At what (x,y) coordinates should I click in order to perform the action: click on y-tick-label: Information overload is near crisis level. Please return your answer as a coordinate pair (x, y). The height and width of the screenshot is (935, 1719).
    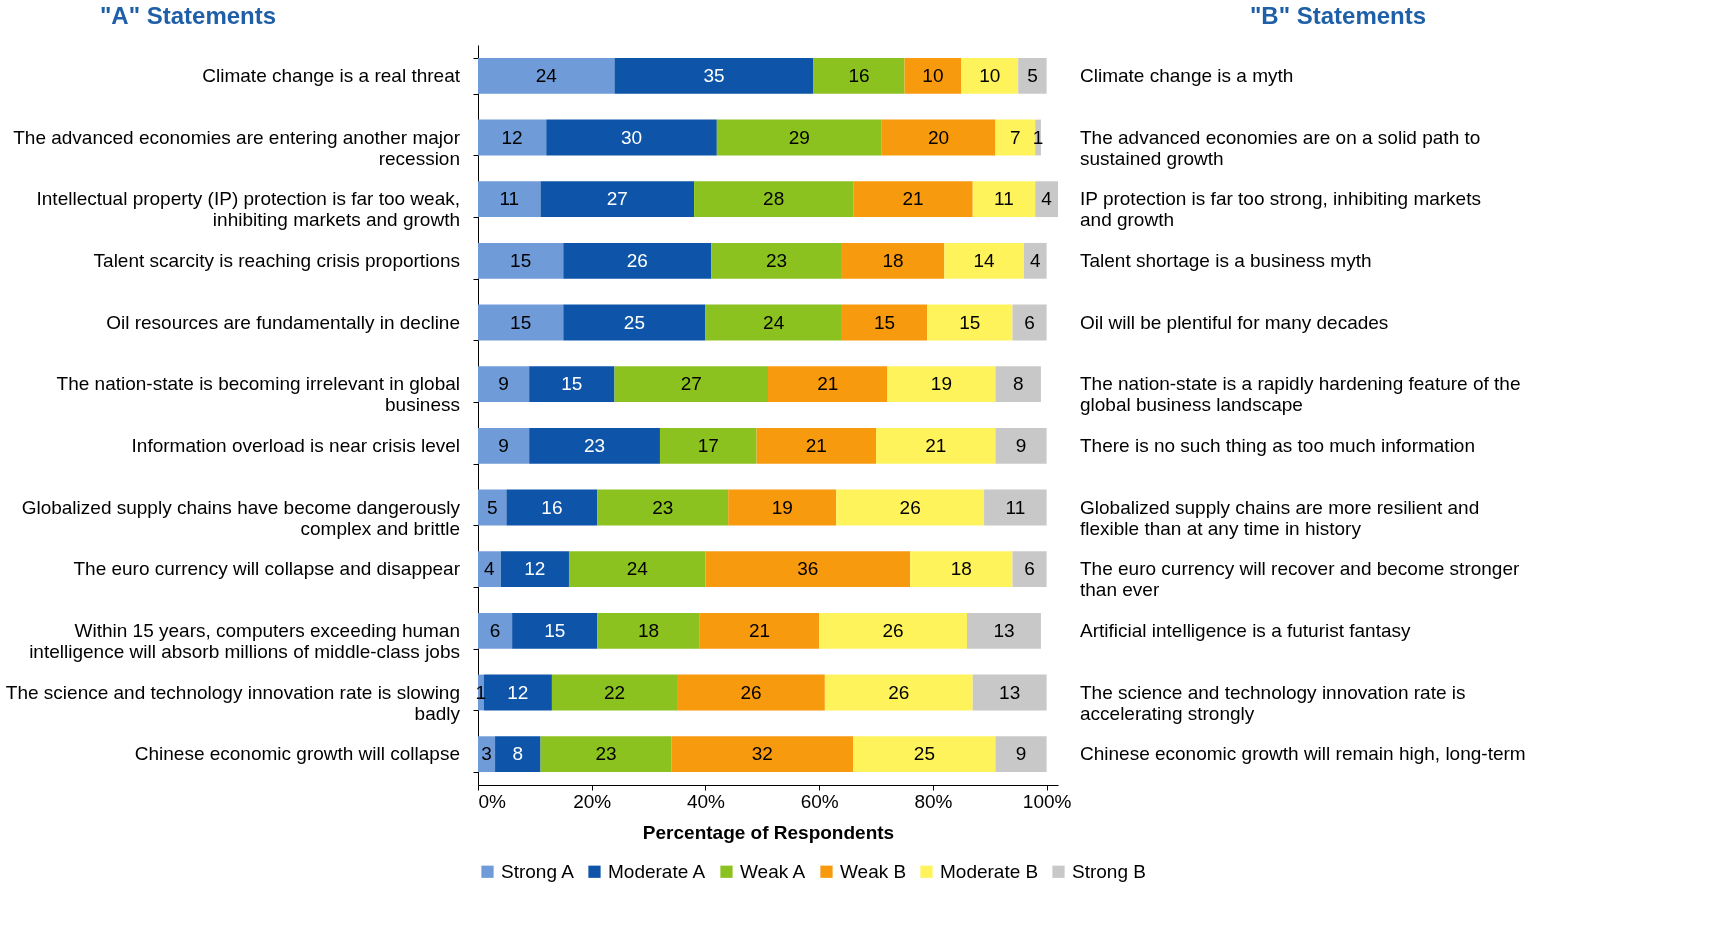
    Looking at the image, I should click on (295, 445).